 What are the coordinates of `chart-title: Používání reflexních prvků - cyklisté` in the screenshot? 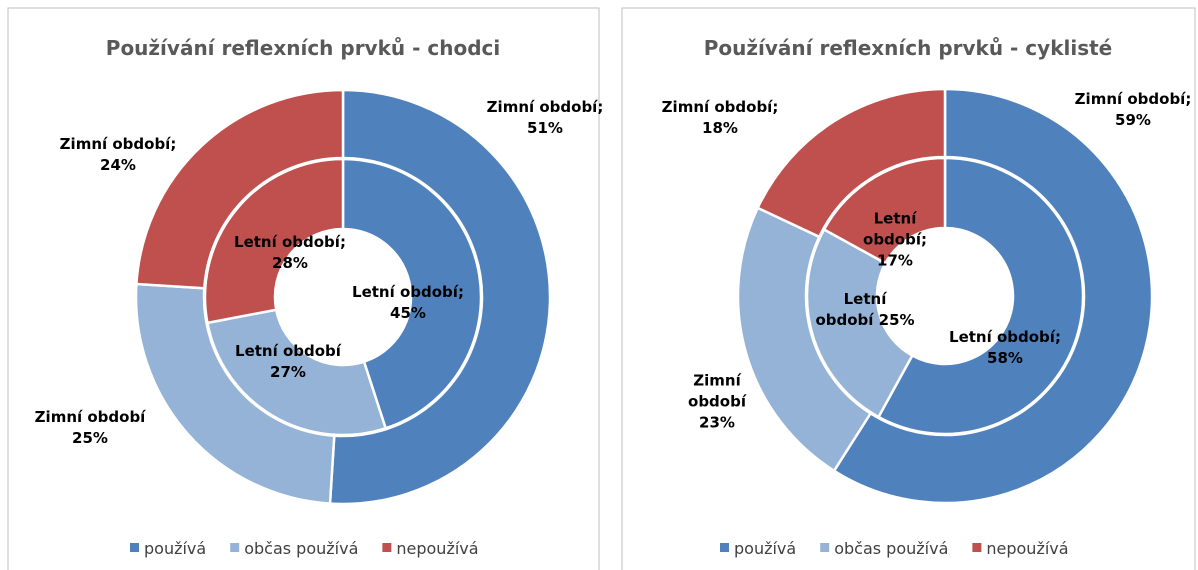 It's located at (908, 48).